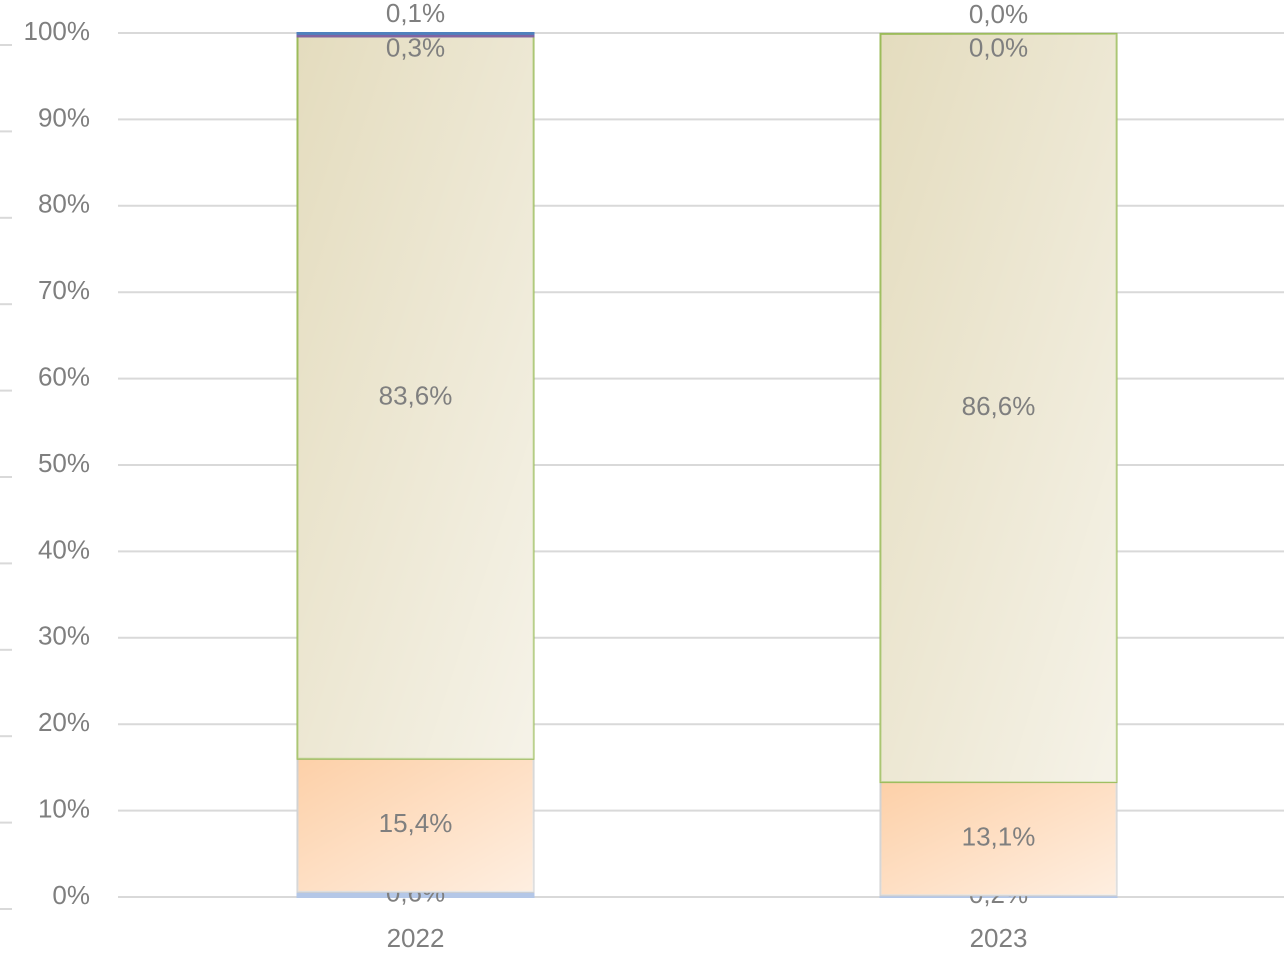 Image resolution: width=1284 pixels, height=954 pixels. What do you see at coordinates (415, 33) in the screenshot?
I see `bar-segment` at bounding box center [415, 33].